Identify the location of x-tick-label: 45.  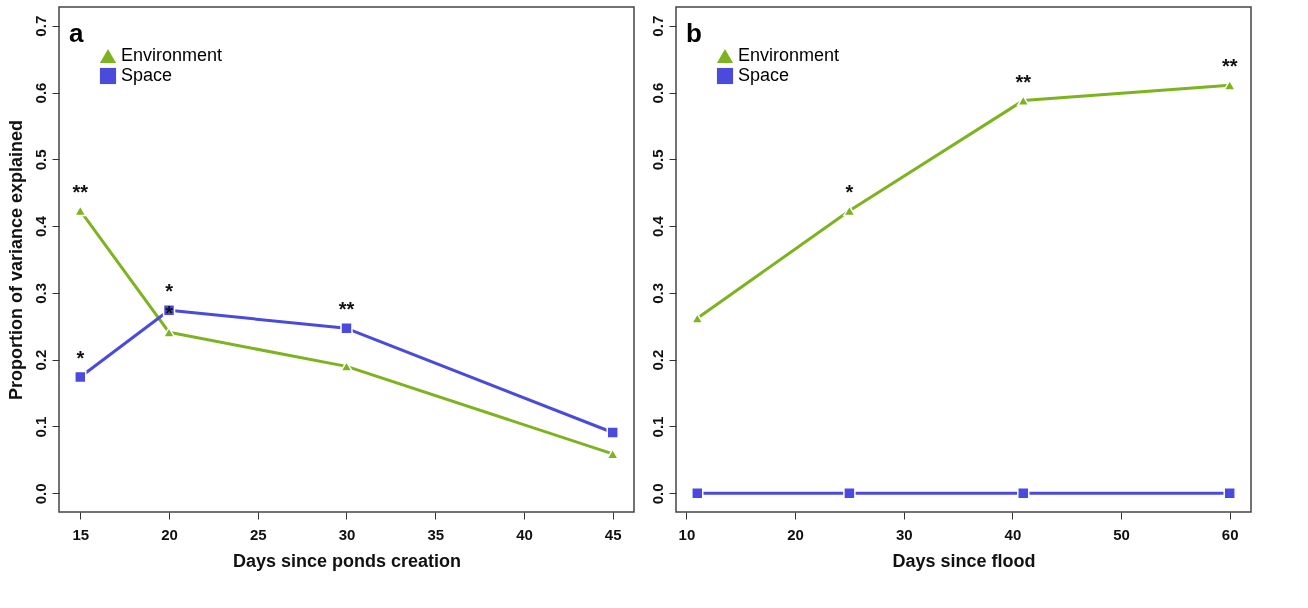
(613, 534).